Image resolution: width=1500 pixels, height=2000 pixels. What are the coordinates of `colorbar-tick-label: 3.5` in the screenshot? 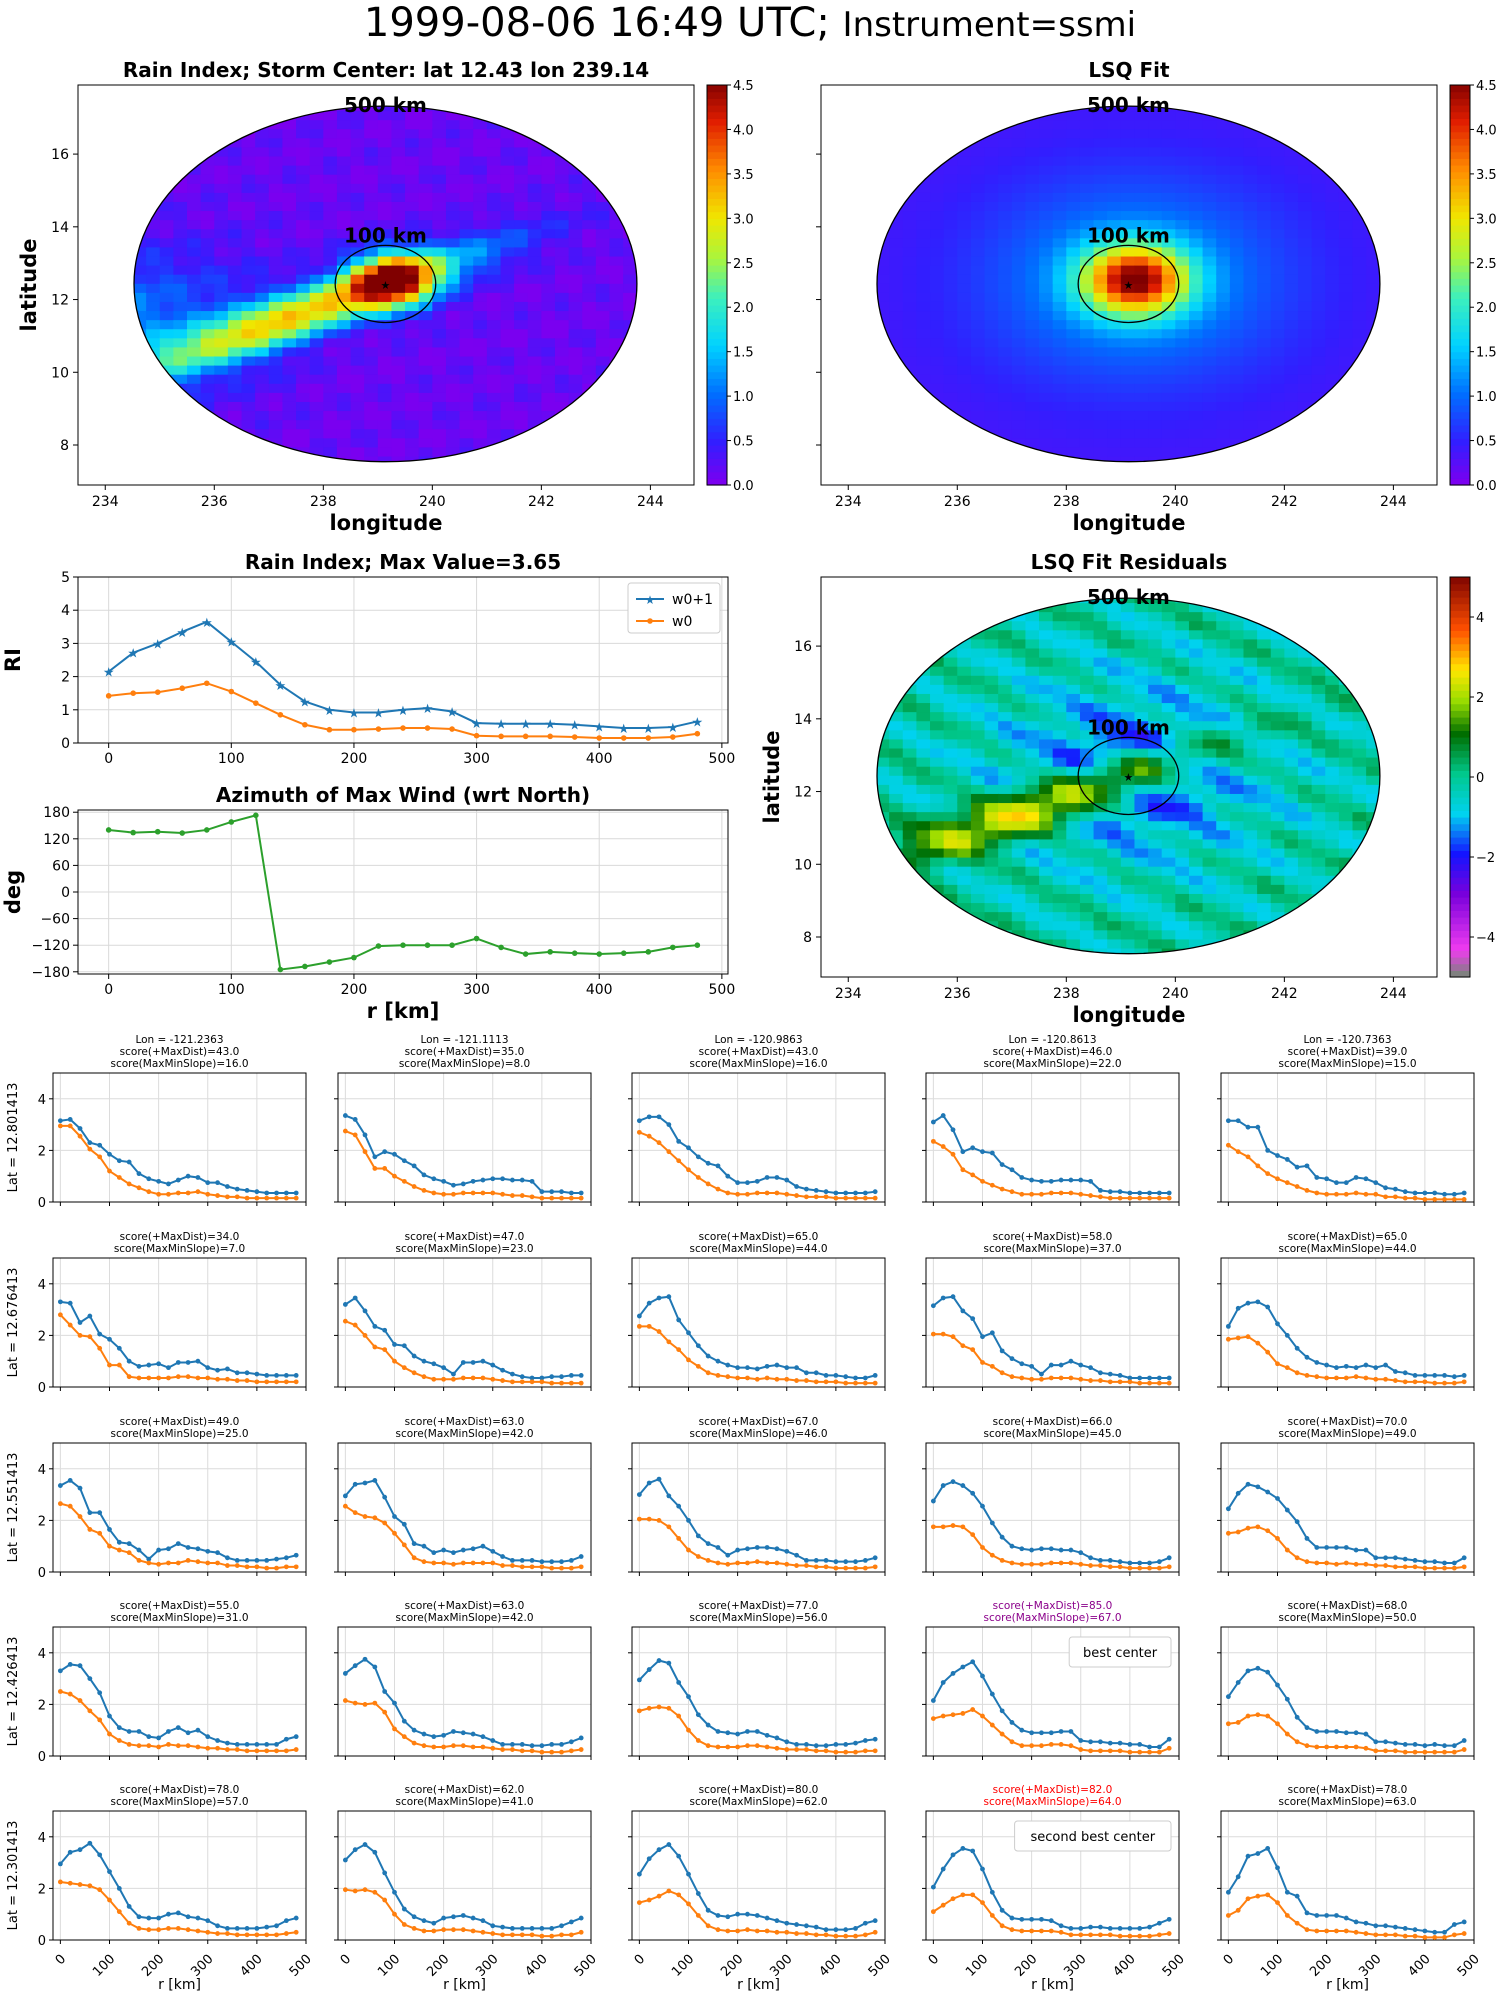 It's located at (743, 175).